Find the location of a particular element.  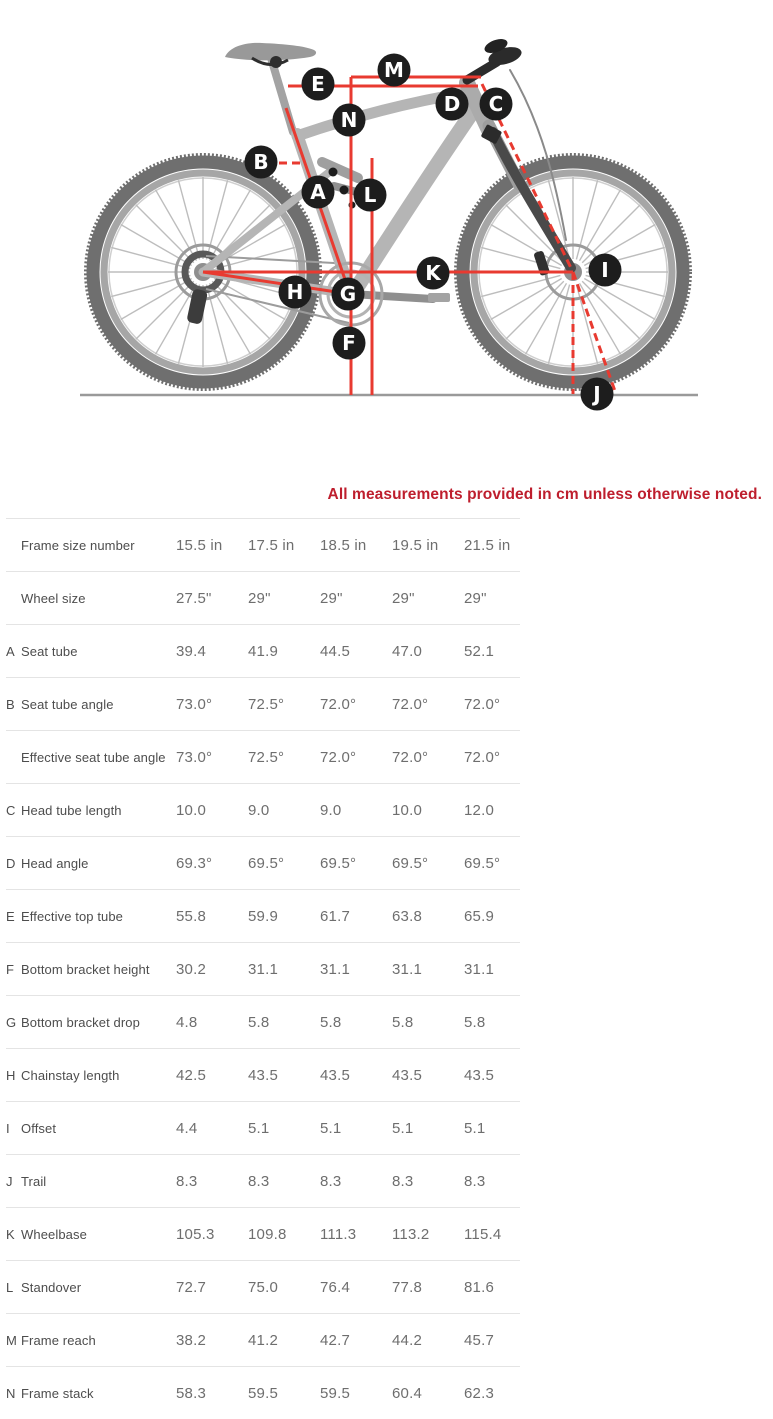

svg-text: L is located at coordinates (370, 195).